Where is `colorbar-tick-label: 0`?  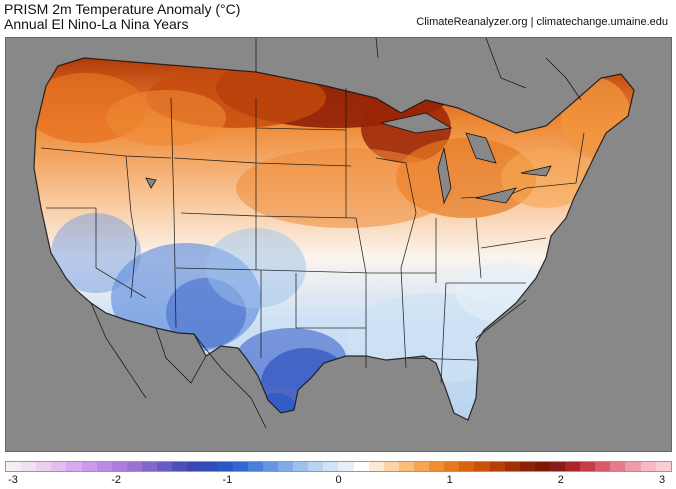
colorbar-tick-label: 0 is located at coordinates (338, 480).